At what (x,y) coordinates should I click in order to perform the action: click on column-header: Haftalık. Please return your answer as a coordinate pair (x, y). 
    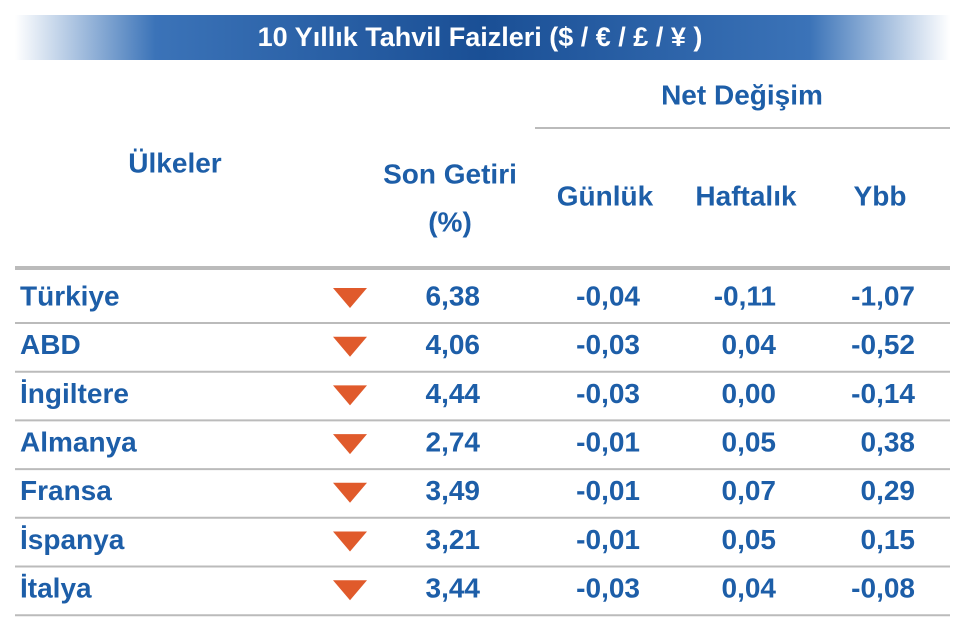
    Looking at the image, I should click on (746, 195).